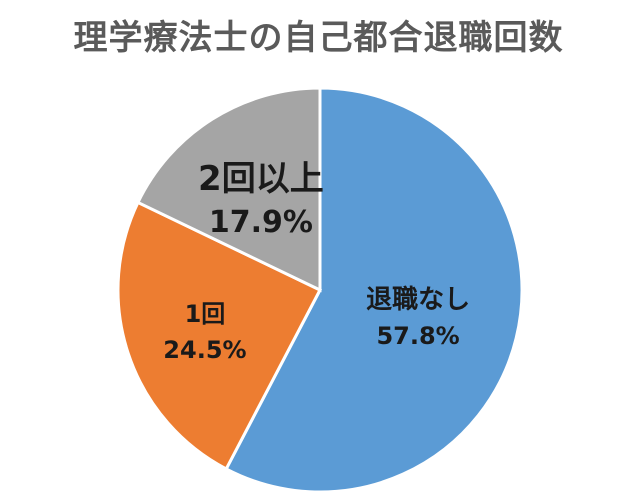  What do you see at coordinates (204, 350) in the screenshot?
I see `slice-value-2: 24.5%` at bounding box center [204, 350].